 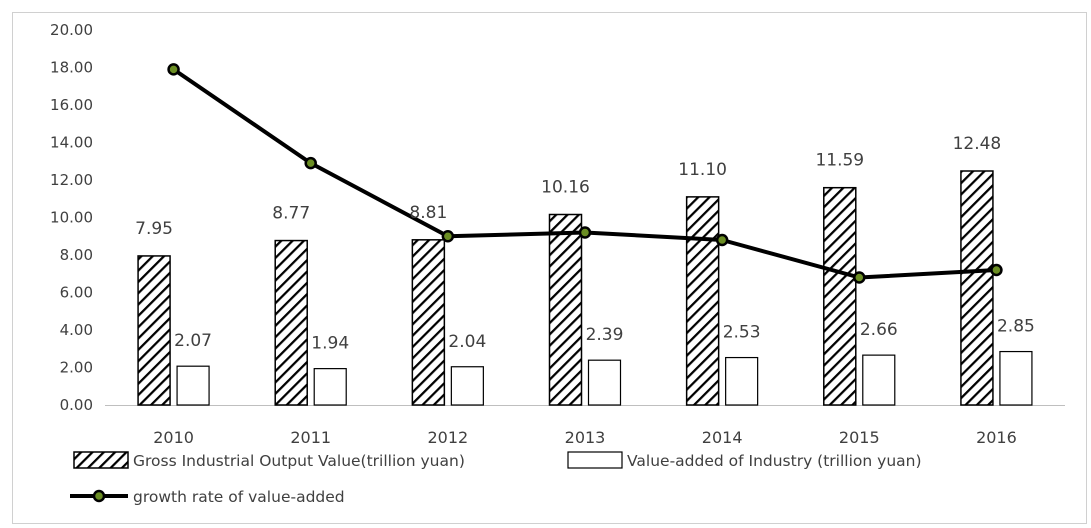 What do you see at coordinates (742, 333) in the screenshot?
I see `data-label-value-added: 2.53` at bounding box center [742, 333].